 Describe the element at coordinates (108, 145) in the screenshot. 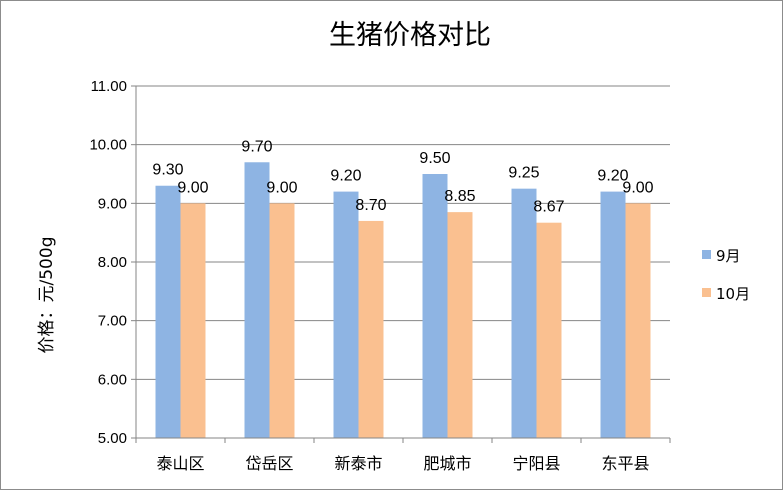

I see `y-tick-label: 10.00` at that location.